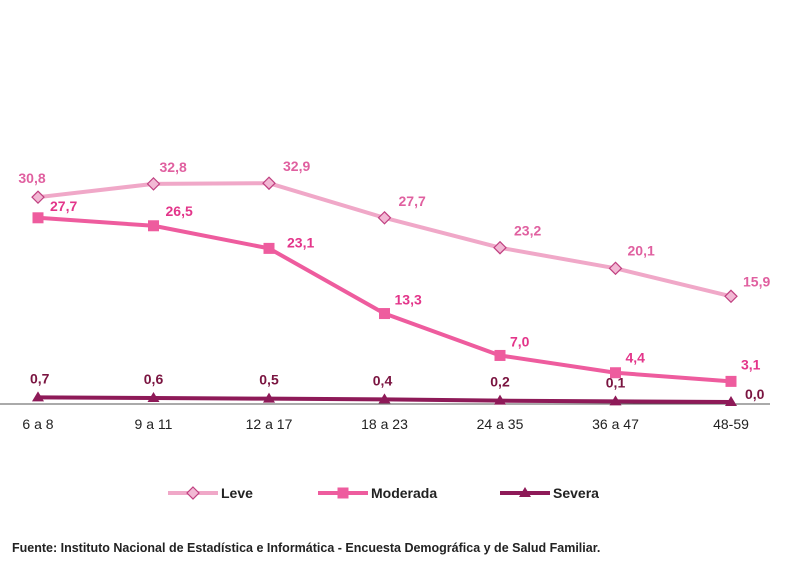  I want to click on data-label-severa: 0,2, so click(500, 382).